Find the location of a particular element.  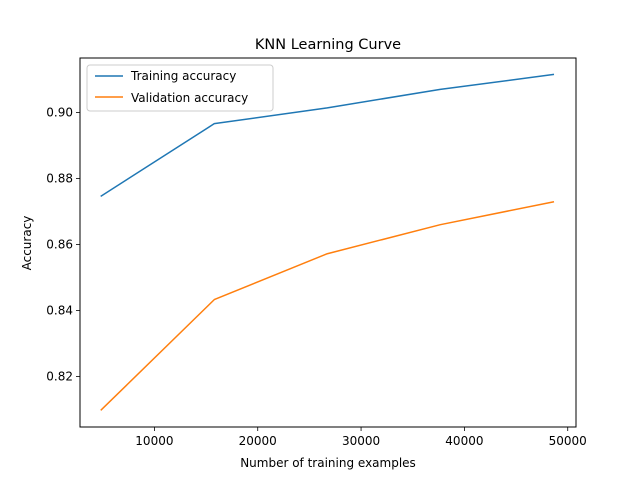

x-axis-ticks: 10000 20000 30000 40000 50000 is located at coordinates (361, 437).